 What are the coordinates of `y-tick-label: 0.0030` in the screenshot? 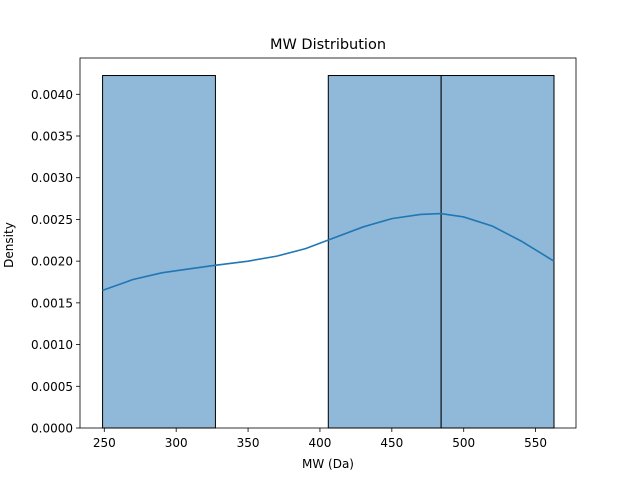 It's located at (52, 178).